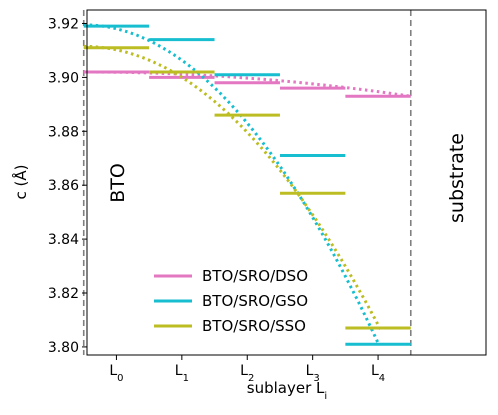 Image resolution: width=498 pixels, height=415 pixels. I want to click on y-tick-label: 3.90, so click(63, 78).